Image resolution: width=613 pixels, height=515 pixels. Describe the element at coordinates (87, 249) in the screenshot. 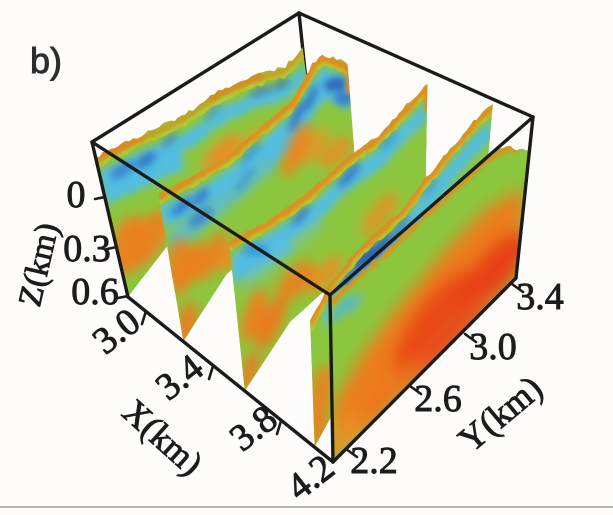

I see `svg-text: 0.3` at that location.